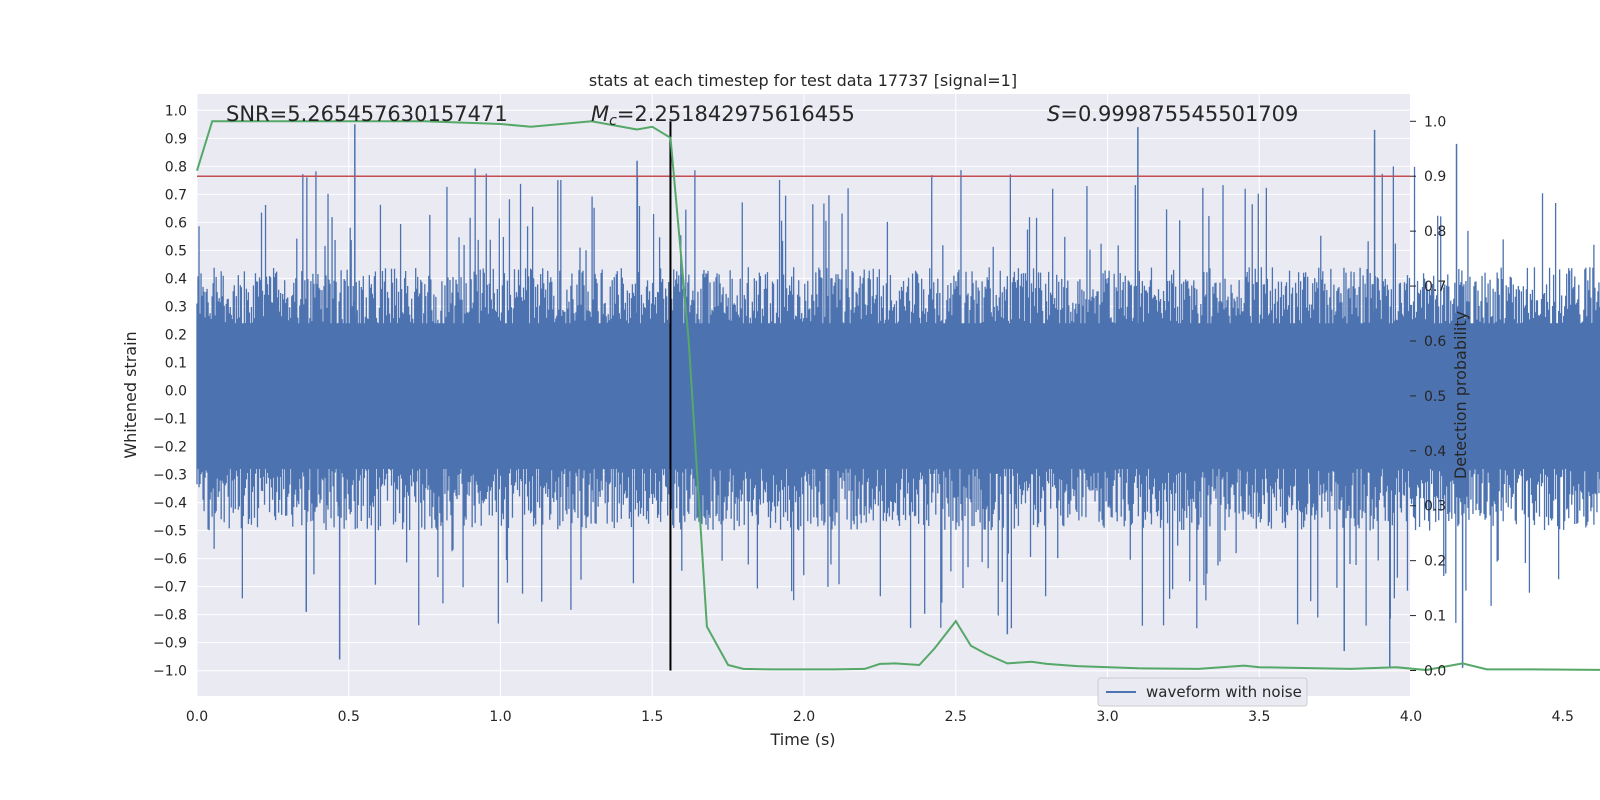 This screenshot has height=800, width=1600. I want to click on chirp-mass-annotation: Mc=2.251842975616455, so click(723, 115).